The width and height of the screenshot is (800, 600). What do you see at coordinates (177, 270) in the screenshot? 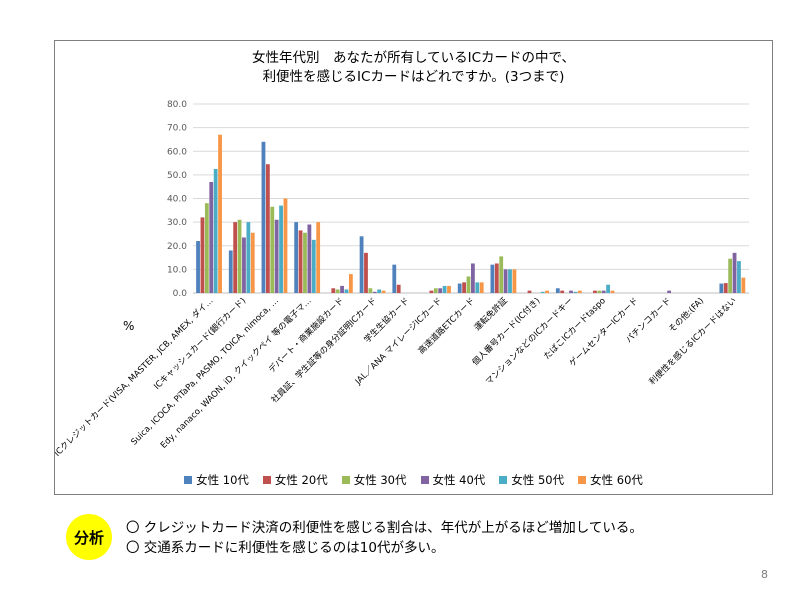
I see `y-tick-label: 10.0` at bounding box center [177, 270].